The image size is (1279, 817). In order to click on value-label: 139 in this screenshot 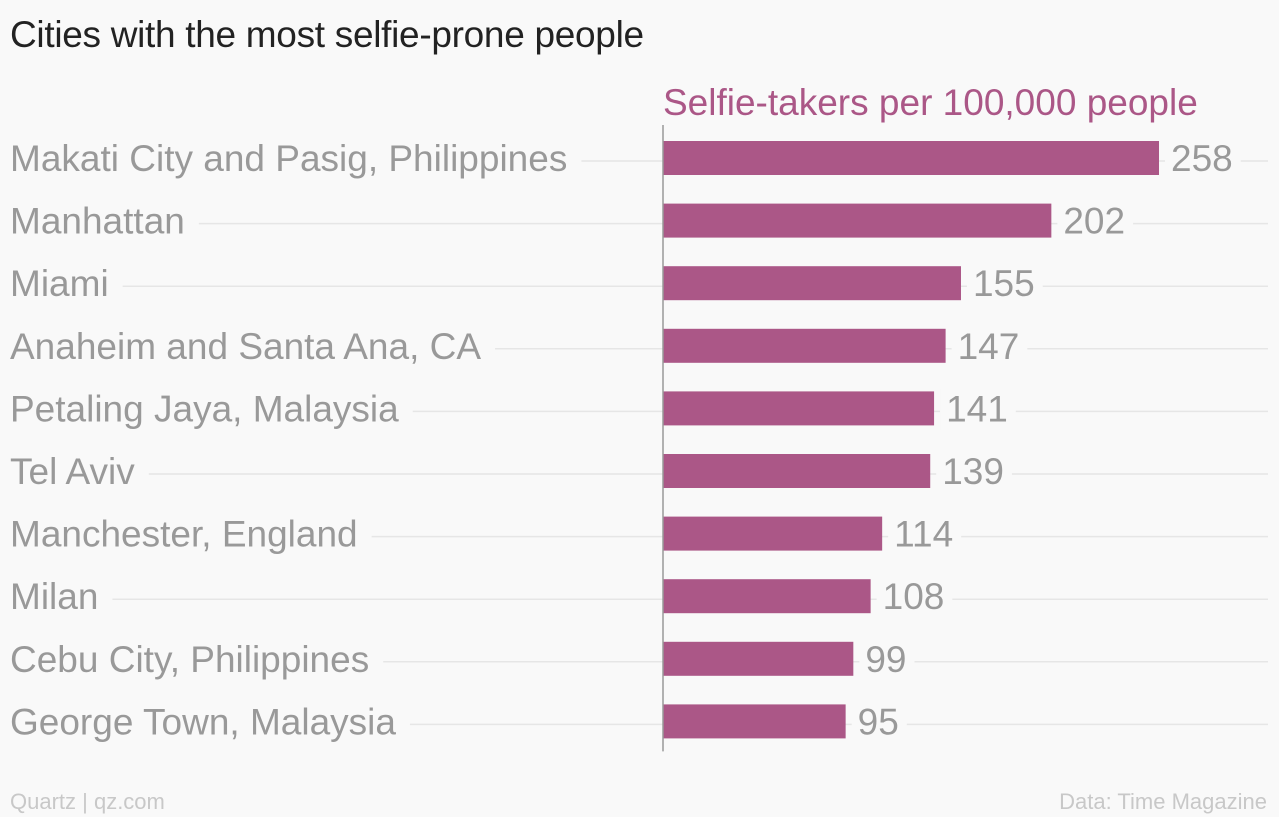, I will do `click(973, 471)`.